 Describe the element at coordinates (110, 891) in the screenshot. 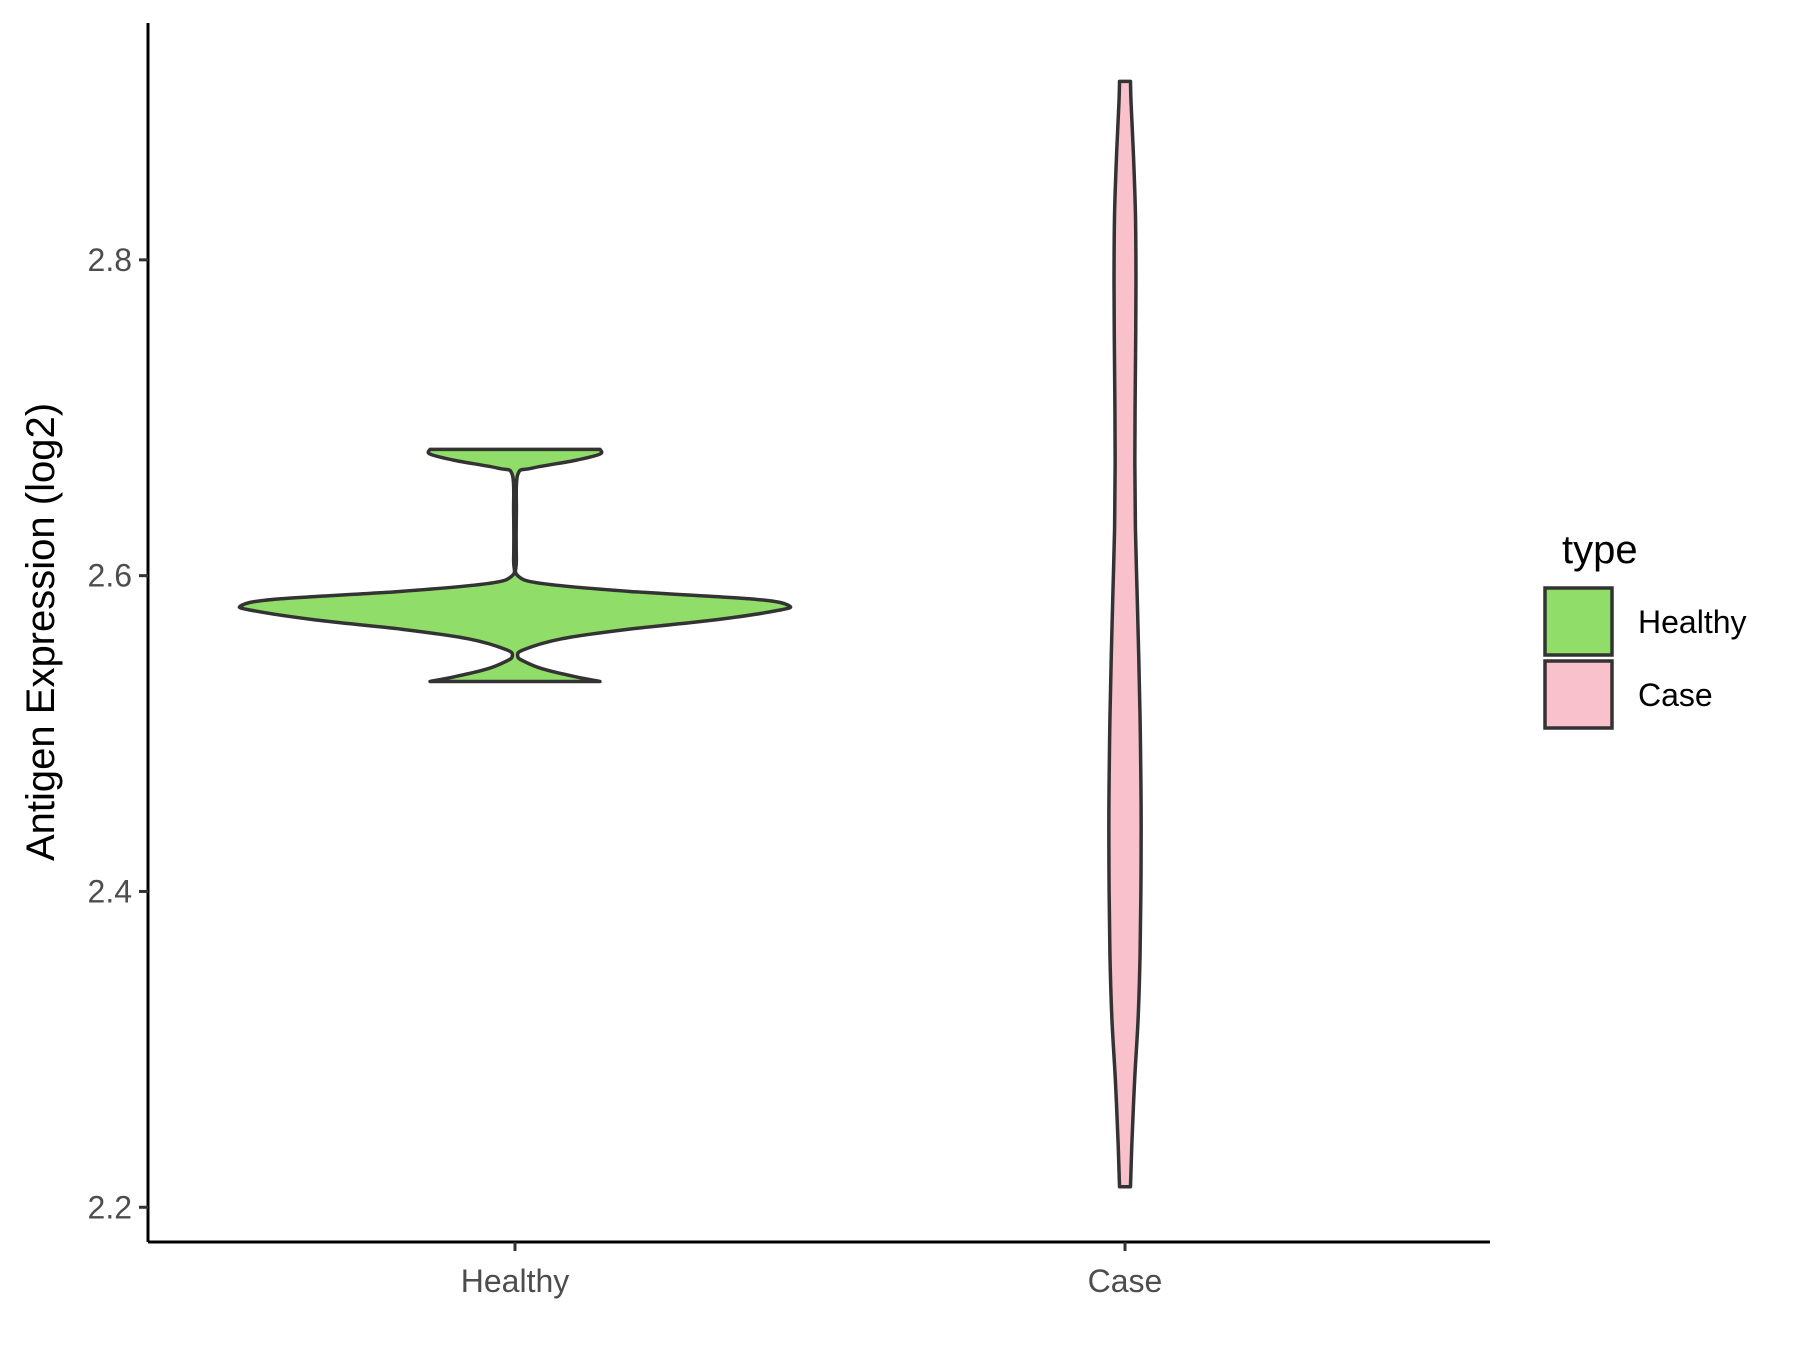

I see `y-tick-label: 2.4` at that location.